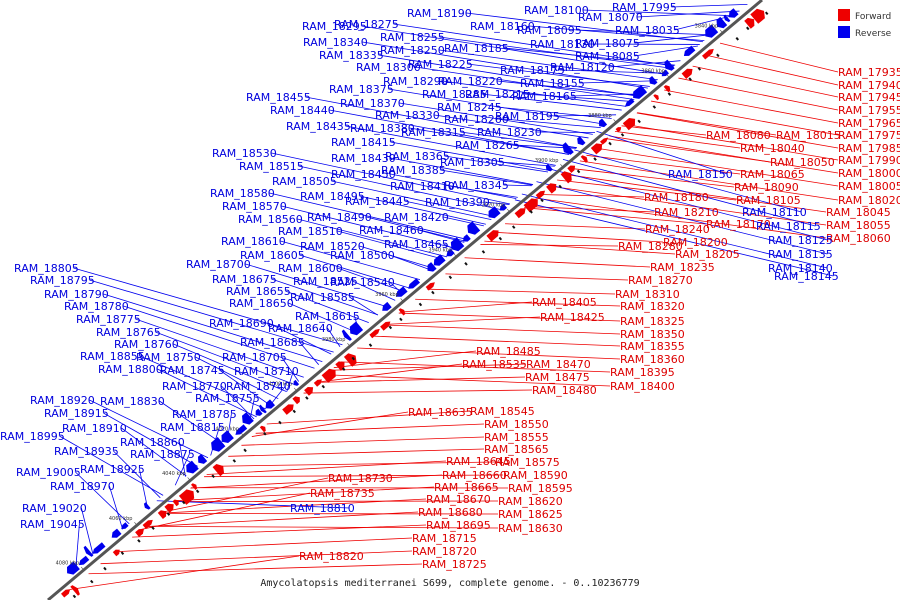 This screenshot has height=600, width=900. I want to click on tick-label: 3980 kbp, so click(334, 340).